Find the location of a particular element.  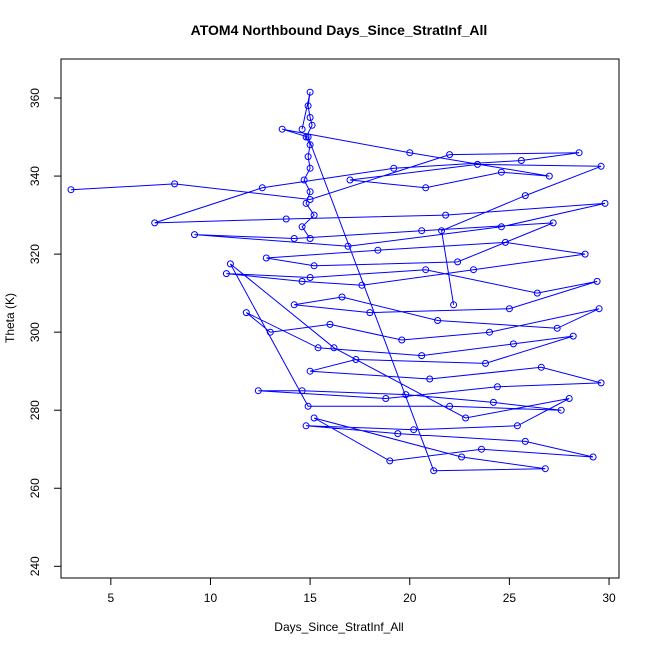

x-tick-label: 25 is located at coordinates (510, 598).